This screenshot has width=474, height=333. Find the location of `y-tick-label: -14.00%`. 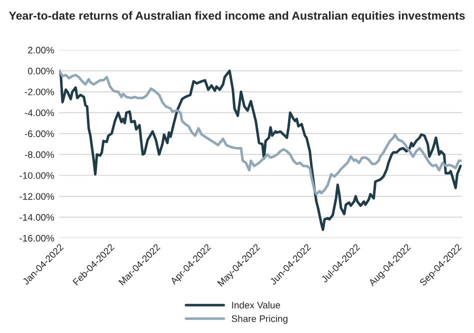

y-tick-label: -14.00% is located at coordinates (37, 217).